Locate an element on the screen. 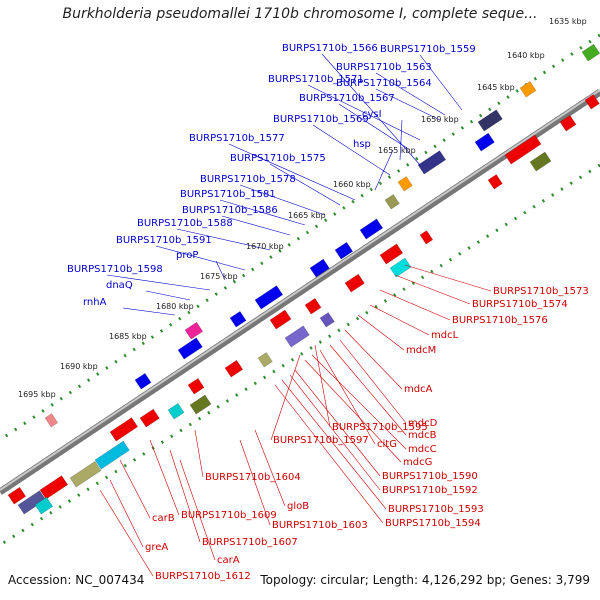 Image resolution: width=600 pixels, height=600 pixels. reverse-label-14: BURPS1710b_1592 is located at coordinates (430, 490).